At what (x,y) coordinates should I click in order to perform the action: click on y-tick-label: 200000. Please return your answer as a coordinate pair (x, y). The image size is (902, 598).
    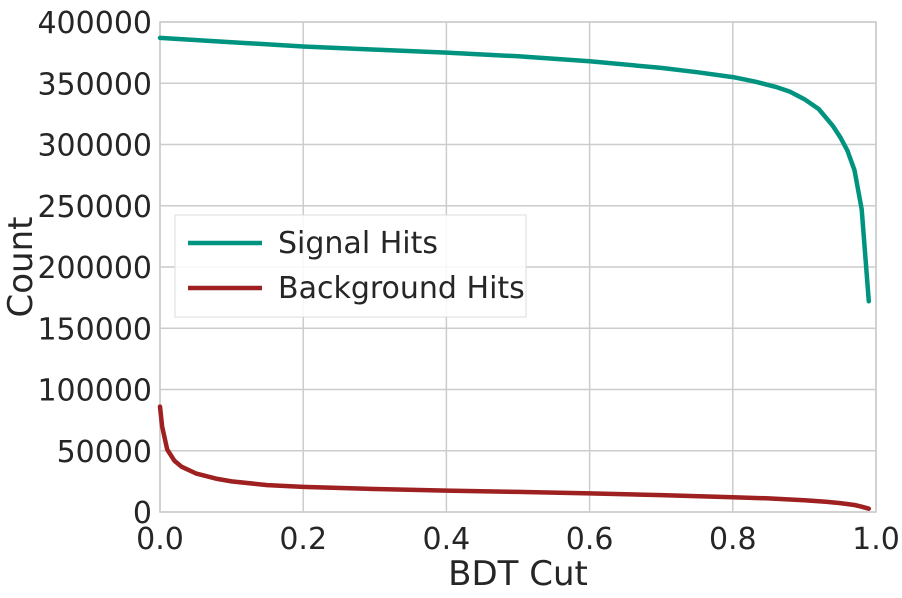
    Looking at the image, I should click on (94, 268).